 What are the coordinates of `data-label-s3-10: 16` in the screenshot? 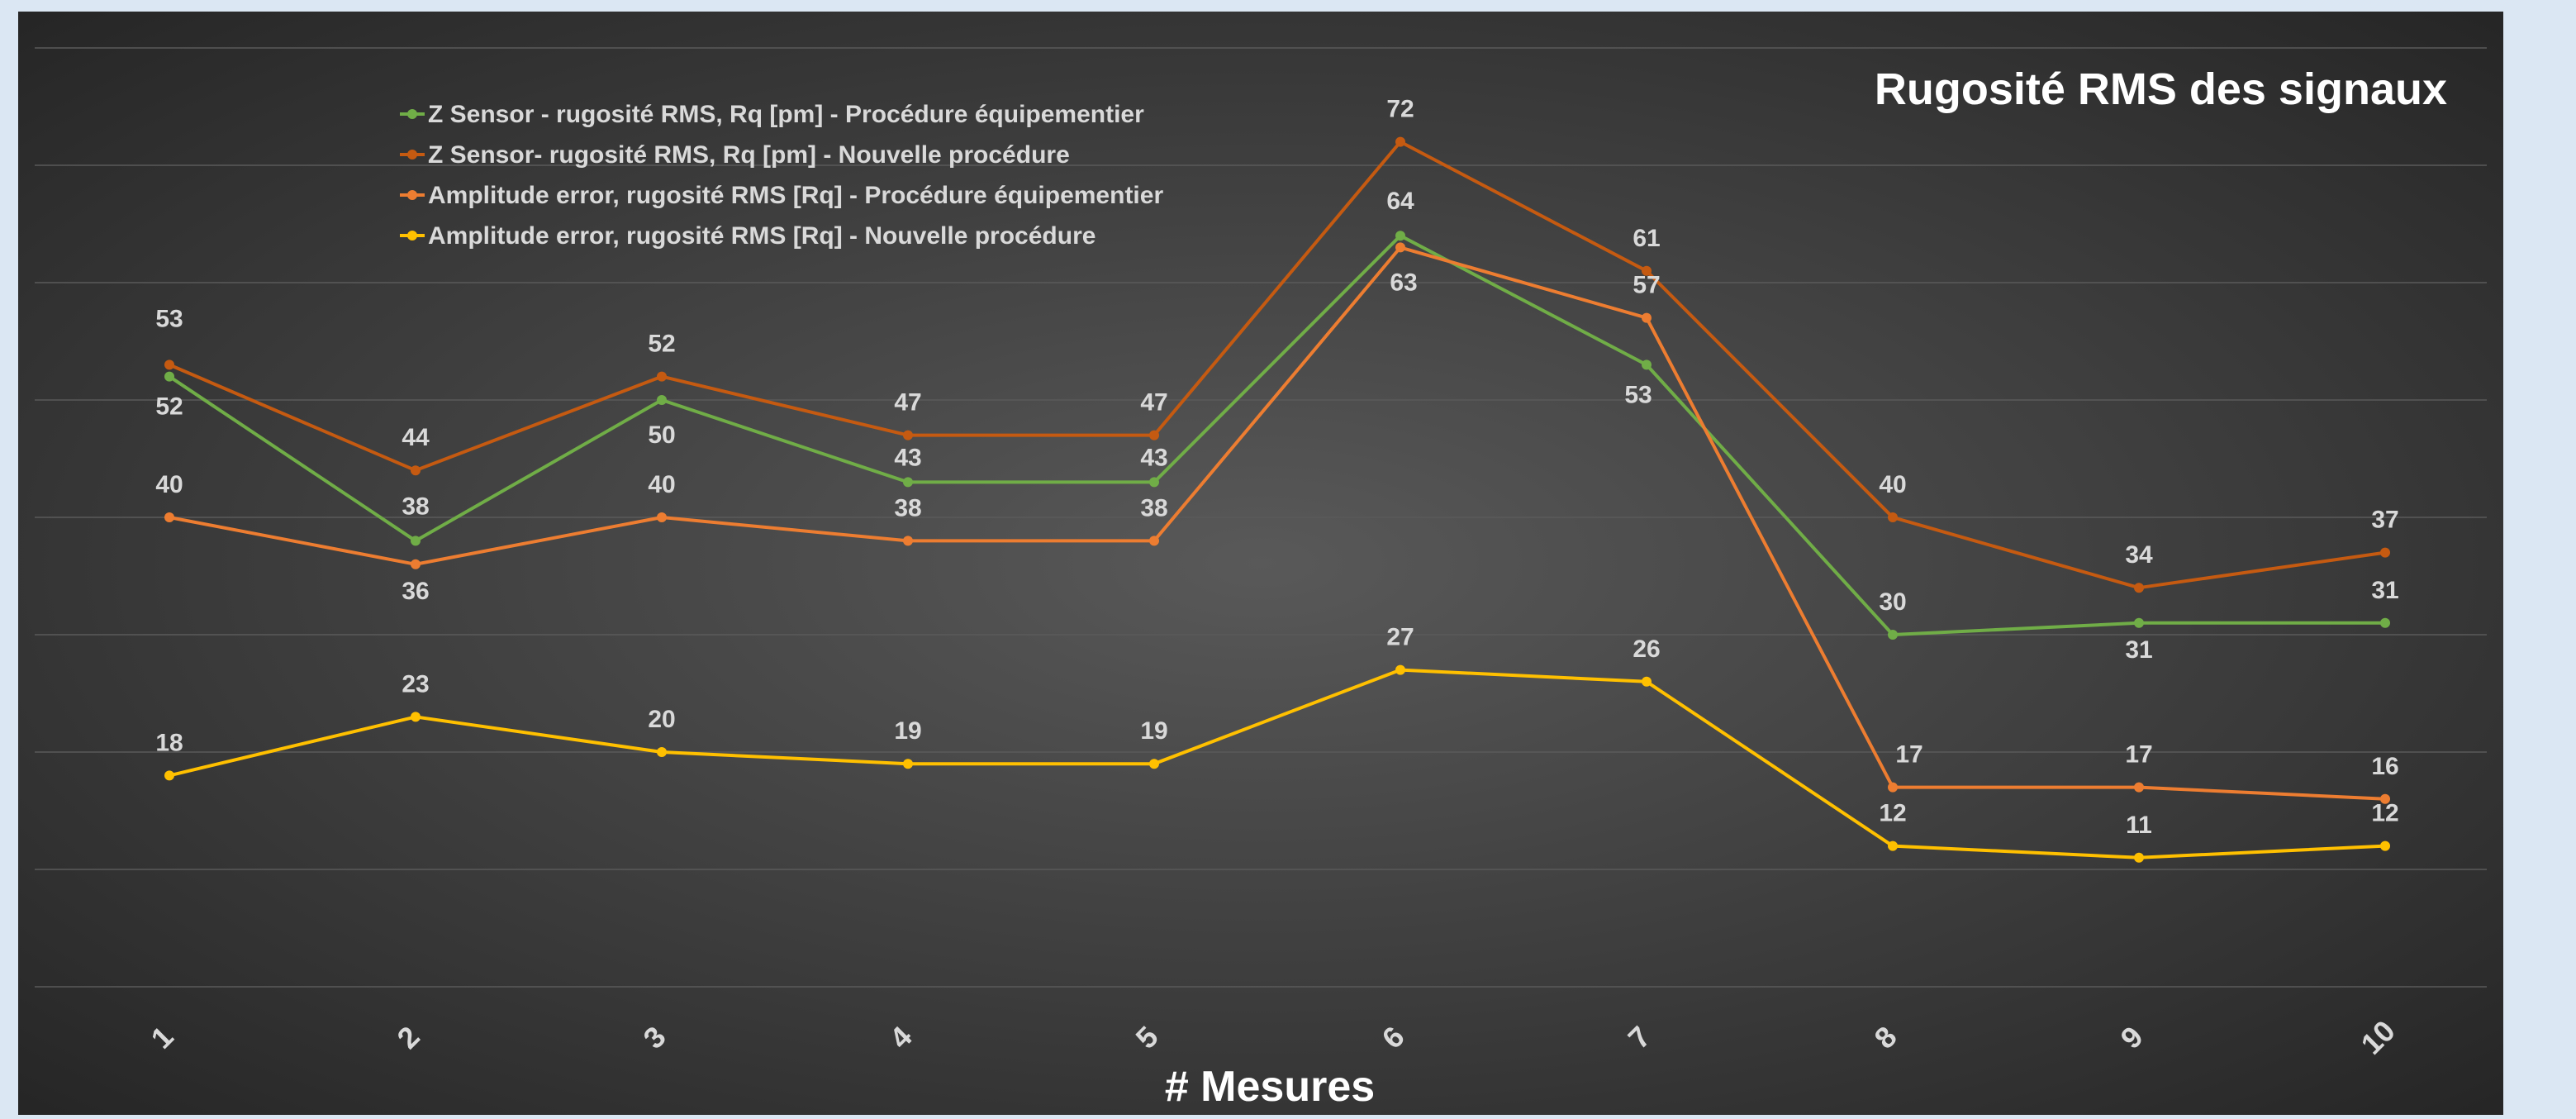 It's located at (2384, 766).